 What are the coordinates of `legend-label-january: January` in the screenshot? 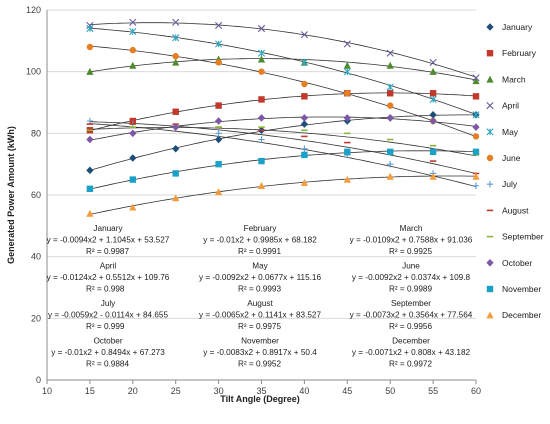 It's located at (517, 27).